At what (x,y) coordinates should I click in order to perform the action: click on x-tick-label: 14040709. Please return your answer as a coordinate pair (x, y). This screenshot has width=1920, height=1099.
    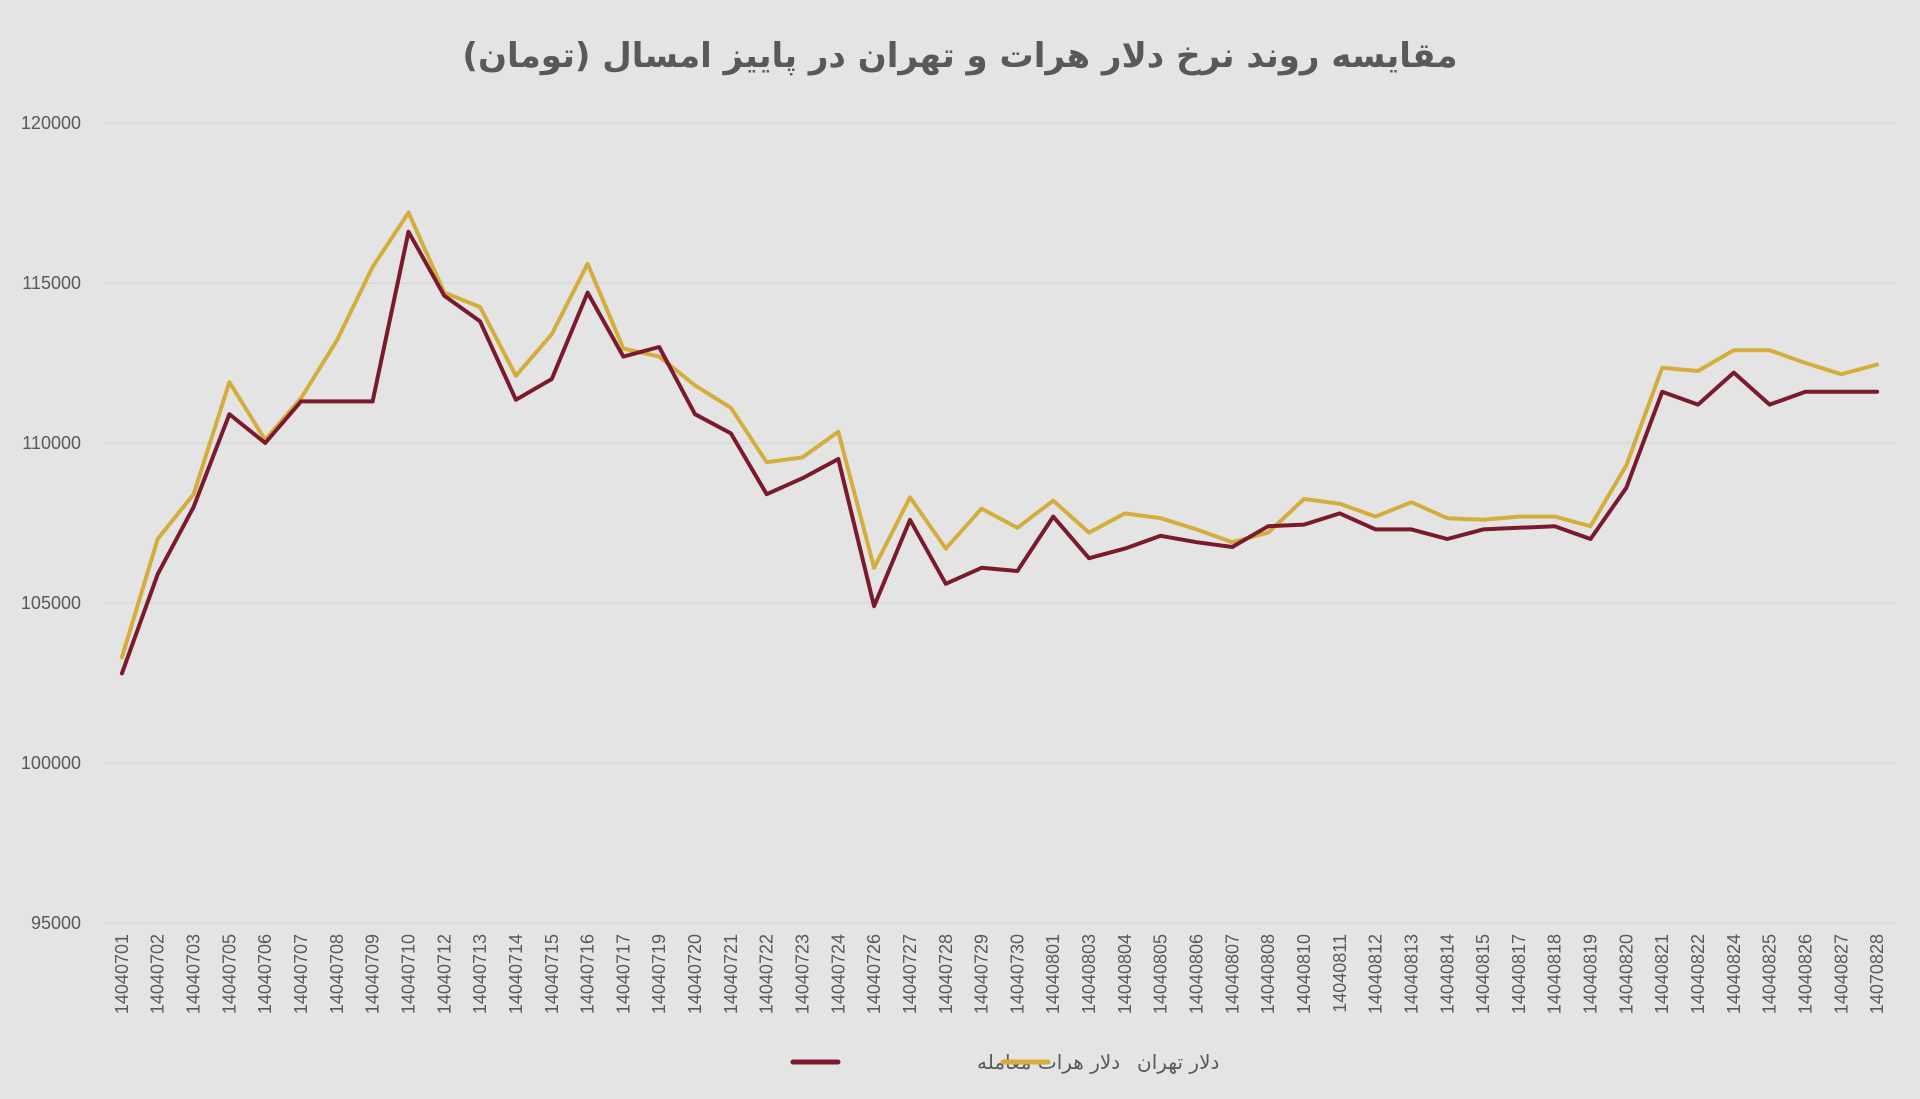
    Looking at the image, I should click on (373, 974).